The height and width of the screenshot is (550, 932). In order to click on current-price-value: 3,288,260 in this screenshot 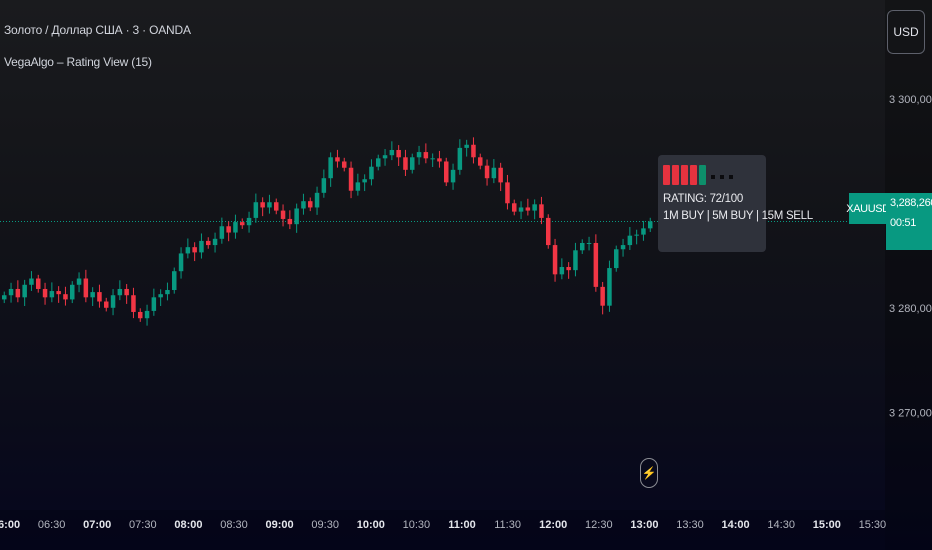, I will do `click(911, 203)`.